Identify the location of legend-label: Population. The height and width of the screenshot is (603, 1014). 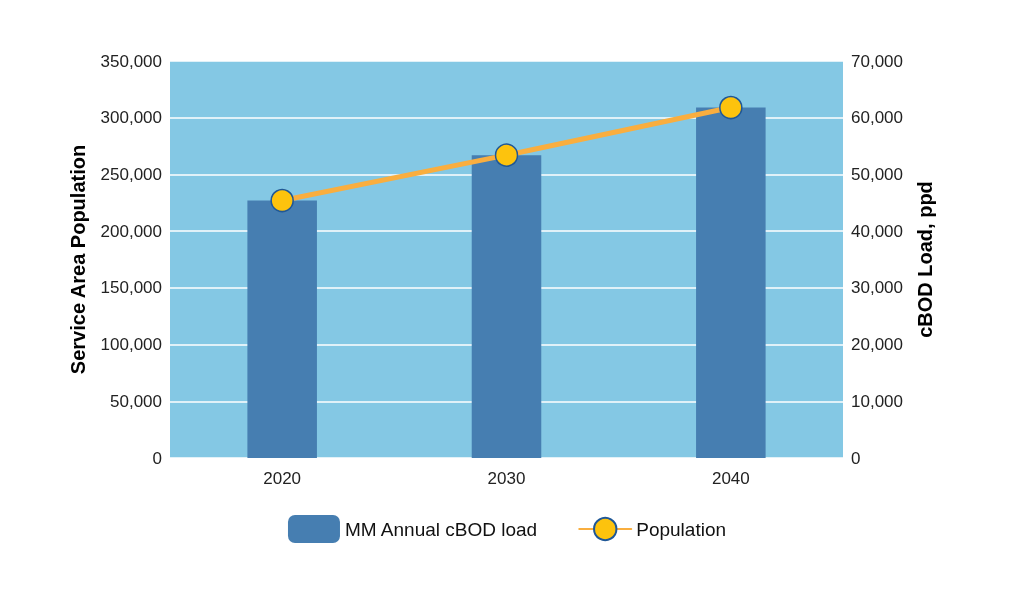
(681, 529).